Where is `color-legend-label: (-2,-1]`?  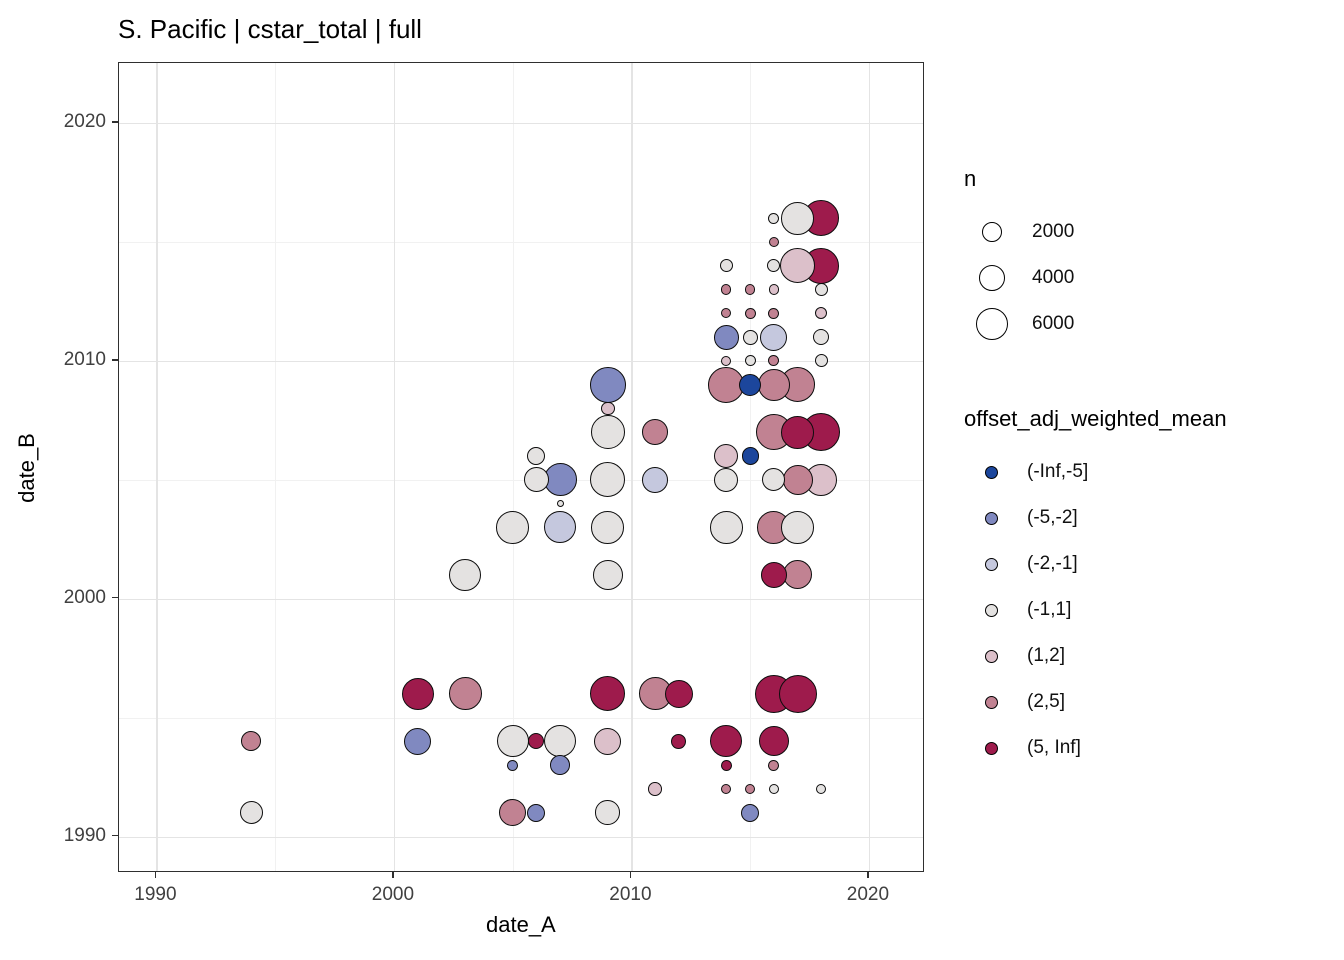
color-legend-label: (-2,-1] is located at coordinates (1052, 563).